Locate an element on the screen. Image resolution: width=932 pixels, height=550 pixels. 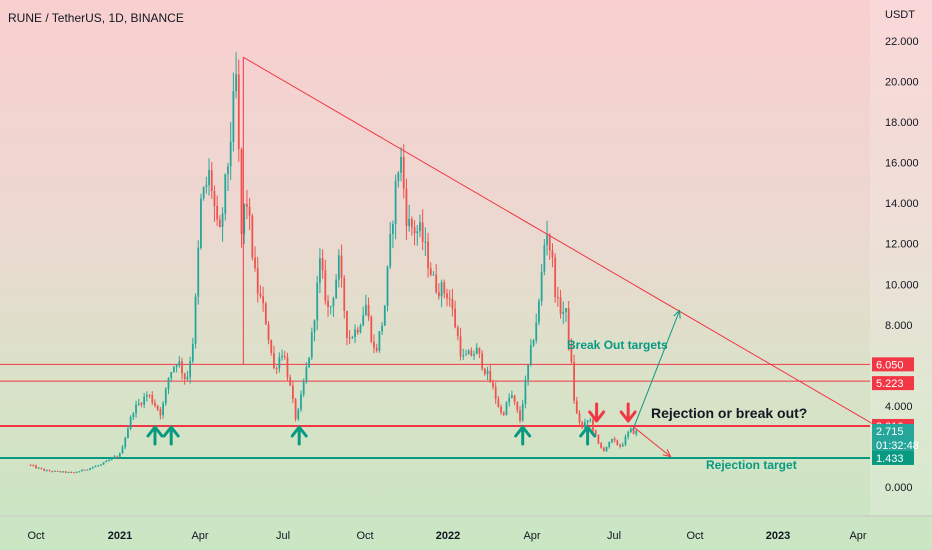
price-badge-label: 1.433 is located at coordinates (890, 459).